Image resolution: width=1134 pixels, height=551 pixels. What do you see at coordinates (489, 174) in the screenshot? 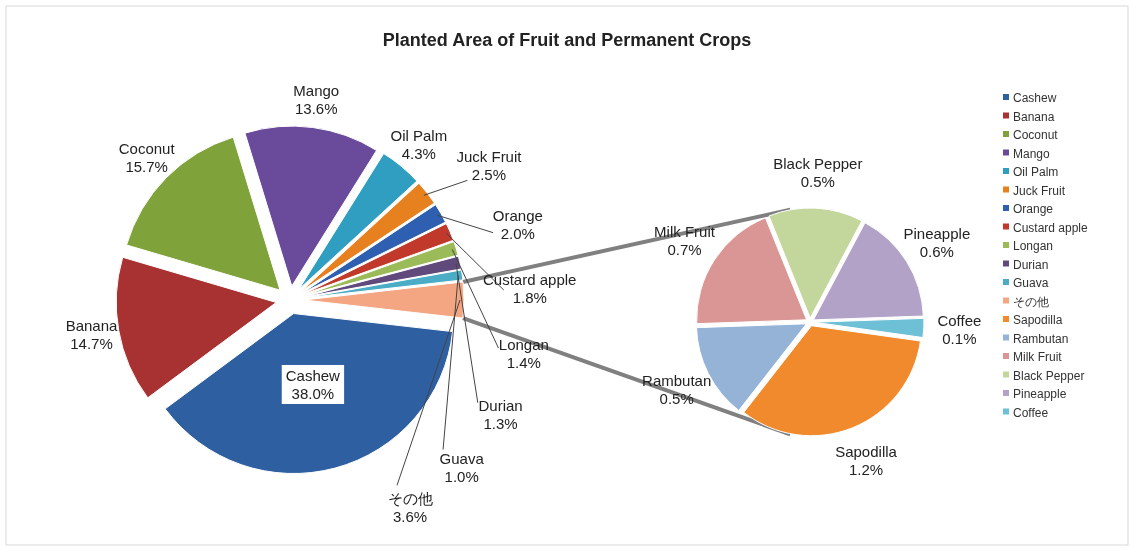
I see `data-label: 2.5%` at bounding box center [489, 174].